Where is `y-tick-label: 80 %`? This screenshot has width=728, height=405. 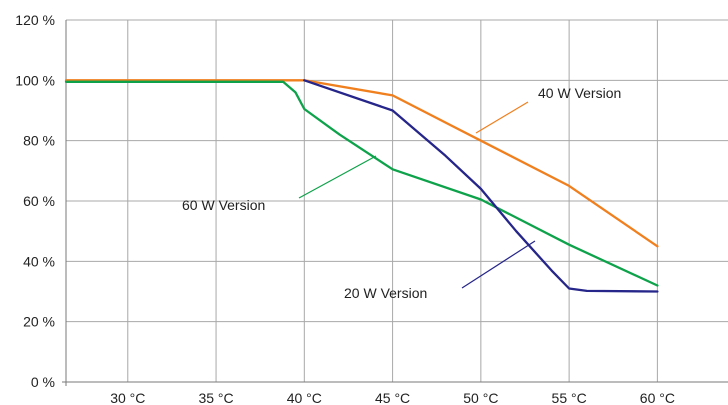 y-tick-label: 80 % is located at coordinates (39, 141).